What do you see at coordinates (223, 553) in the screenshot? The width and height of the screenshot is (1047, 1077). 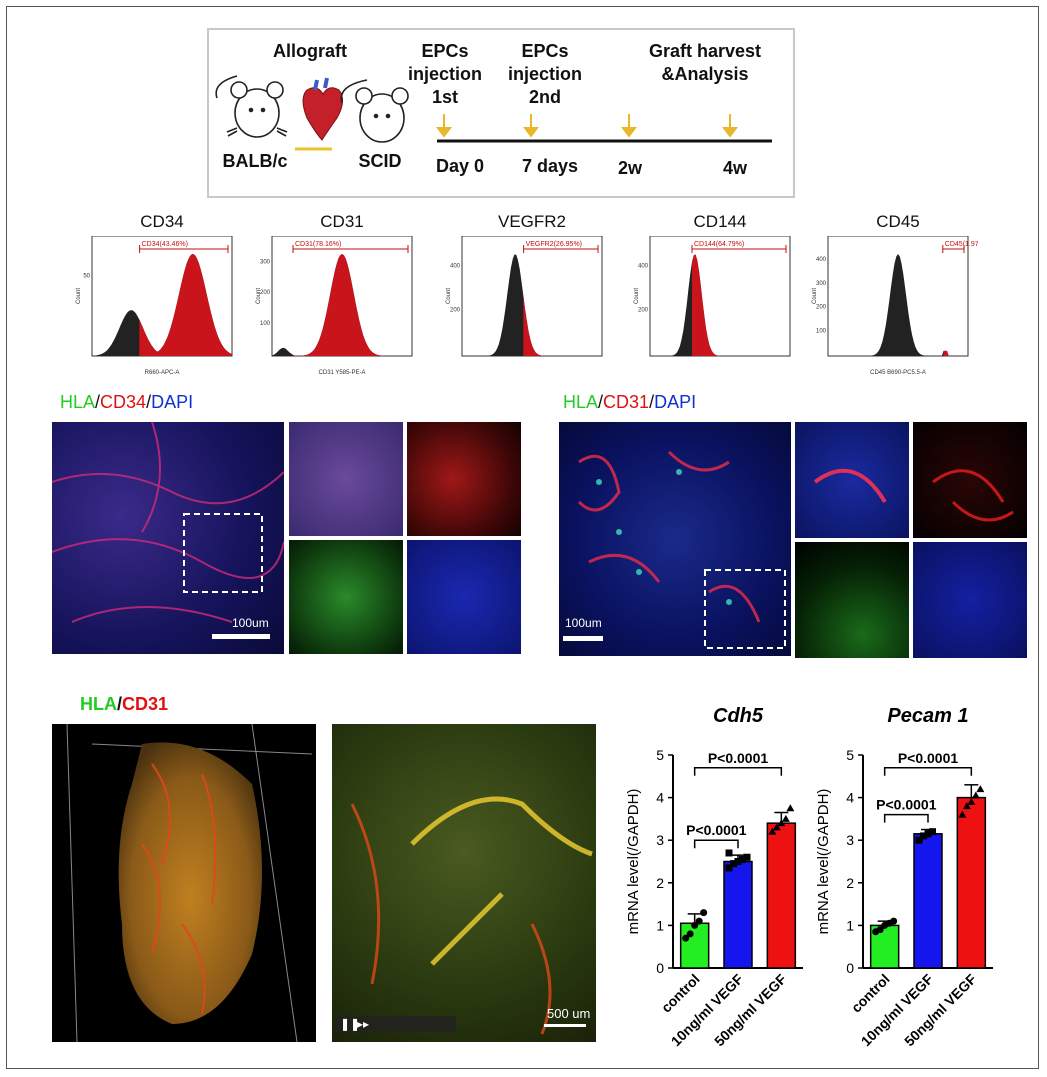 I see `zoom-box` at bounding box center [223, 553].